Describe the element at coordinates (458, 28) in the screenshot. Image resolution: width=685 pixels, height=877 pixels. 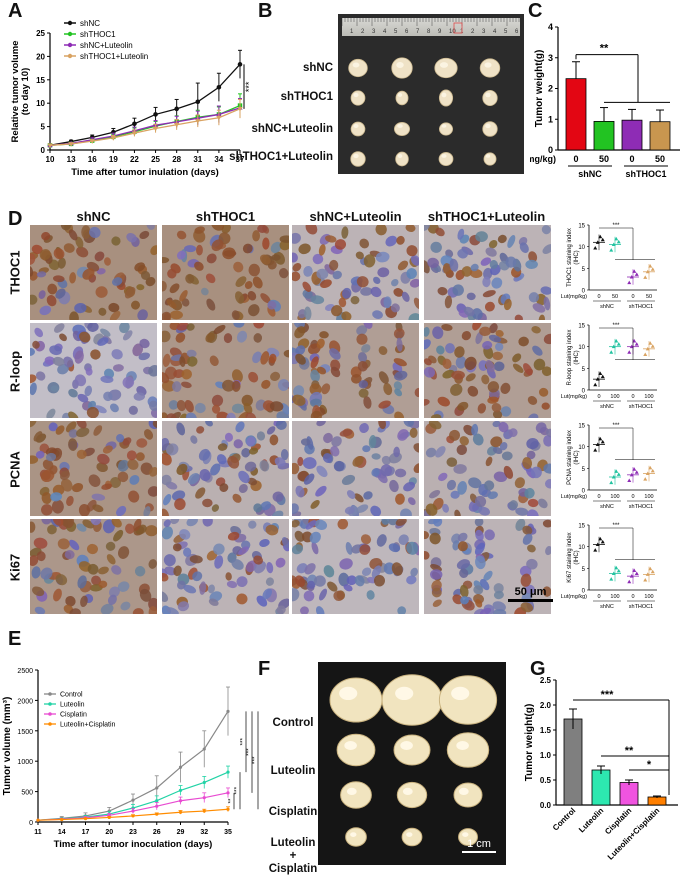
I see `ruler-red-mark` at that location.